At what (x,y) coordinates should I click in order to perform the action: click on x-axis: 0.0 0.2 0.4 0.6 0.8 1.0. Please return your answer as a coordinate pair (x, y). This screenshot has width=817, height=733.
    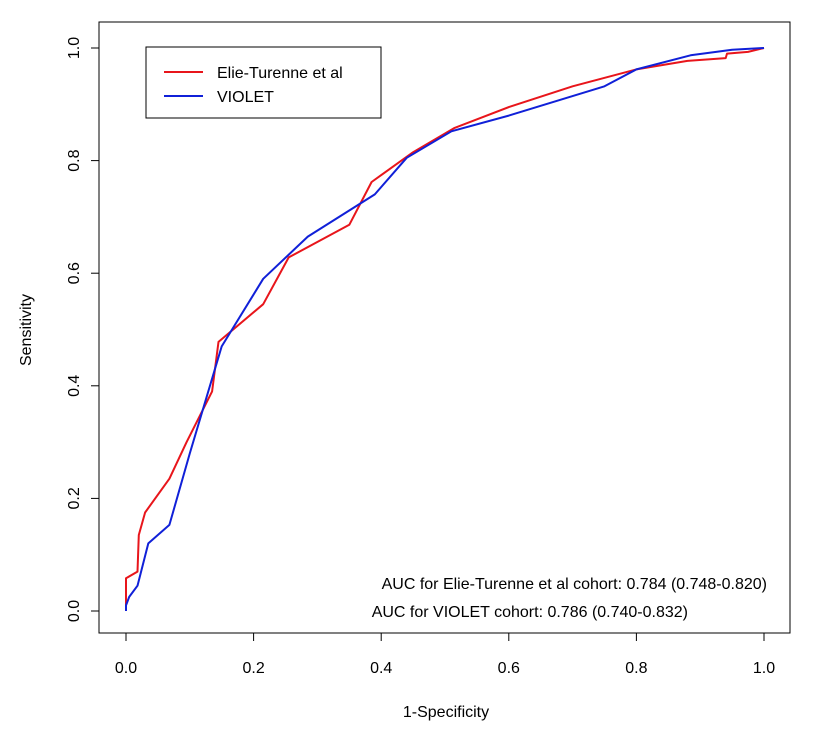
    Looking at the image, I should click on (445, 654).